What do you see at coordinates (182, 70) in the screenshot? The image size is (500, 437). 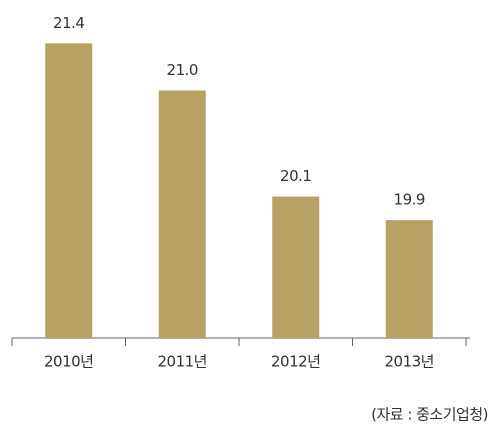 I see `value-label: 21.0` at bounding box center [182, 70].